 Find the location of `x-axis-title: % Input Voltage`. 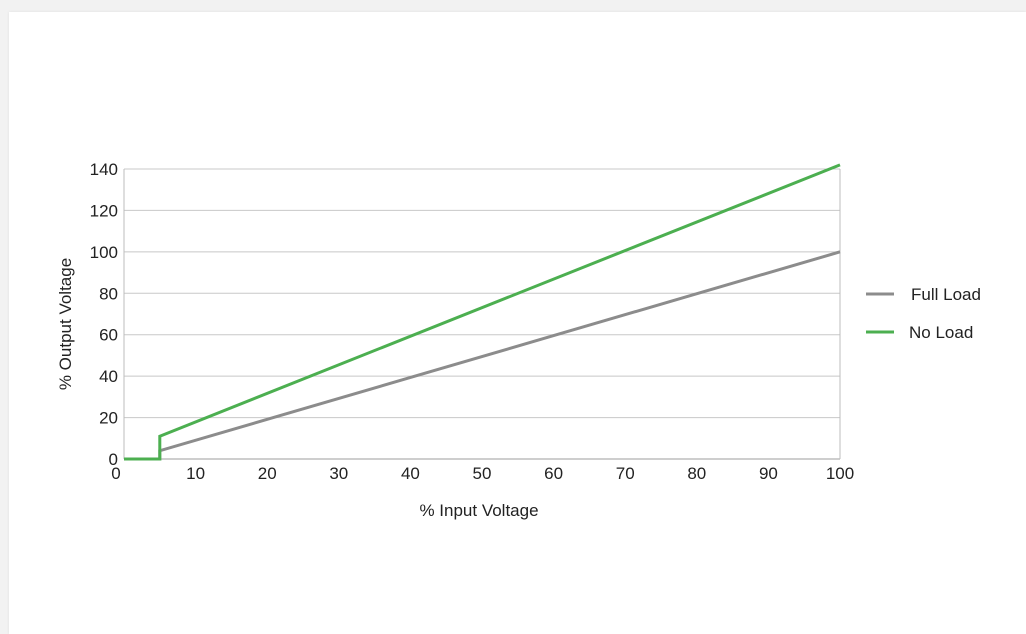

x-axis-title: % Input Voltage is located at coordinates (478, 510).